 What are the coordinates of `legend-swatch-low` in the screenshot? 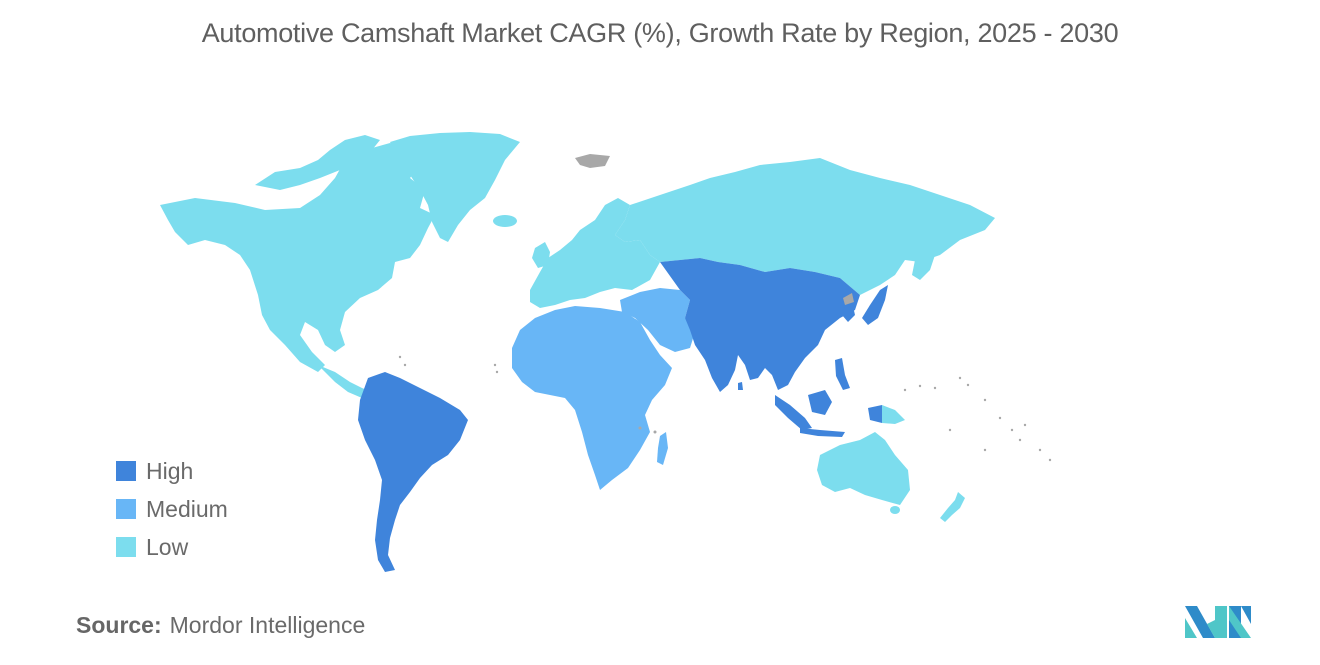 It's located at (126, 547).